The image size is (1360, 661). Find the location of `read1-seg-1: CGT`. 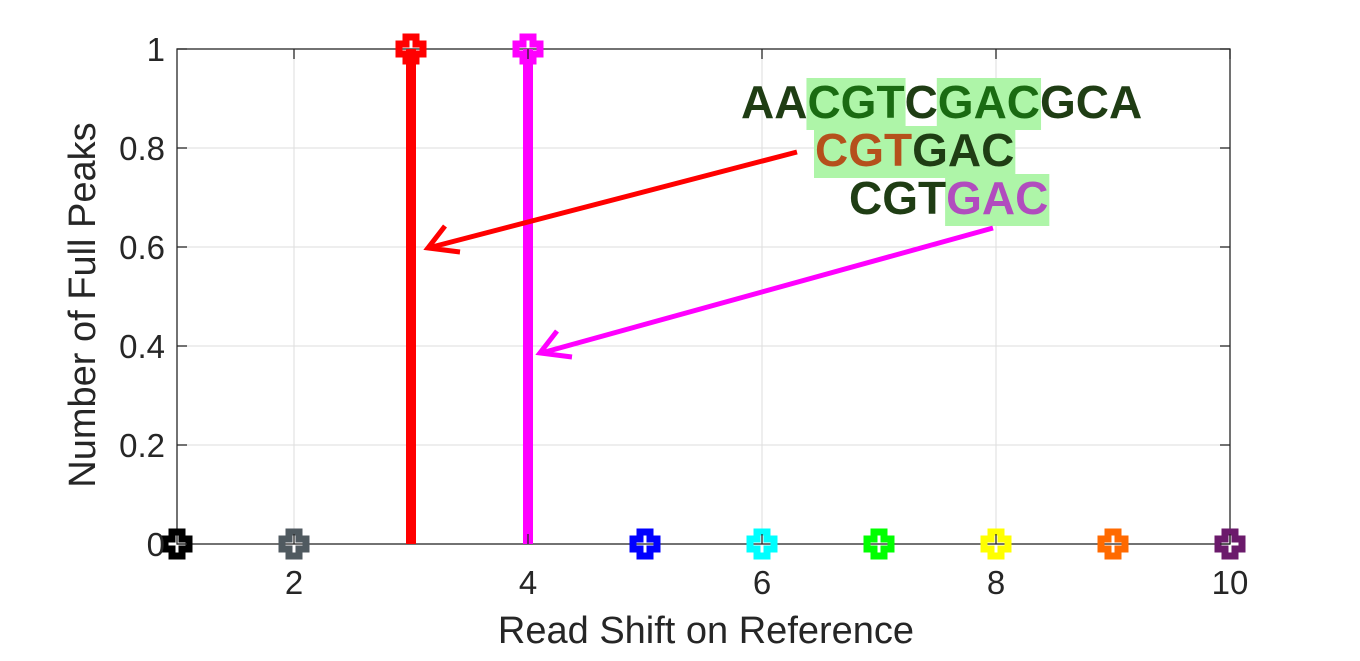

read1-seg-1: CGT is located at coordinates (863, 150).